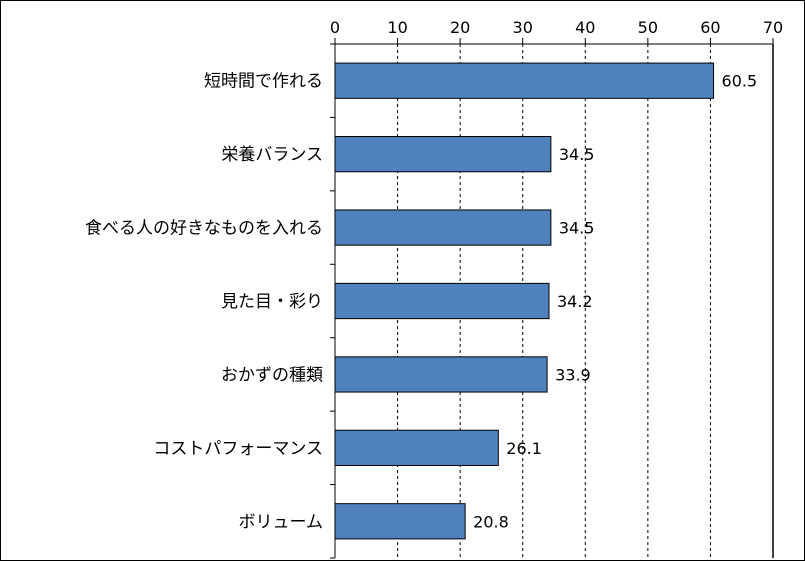 The image size is (805, 561). I want to click on tick-label-0: 0, so click(335, 27).